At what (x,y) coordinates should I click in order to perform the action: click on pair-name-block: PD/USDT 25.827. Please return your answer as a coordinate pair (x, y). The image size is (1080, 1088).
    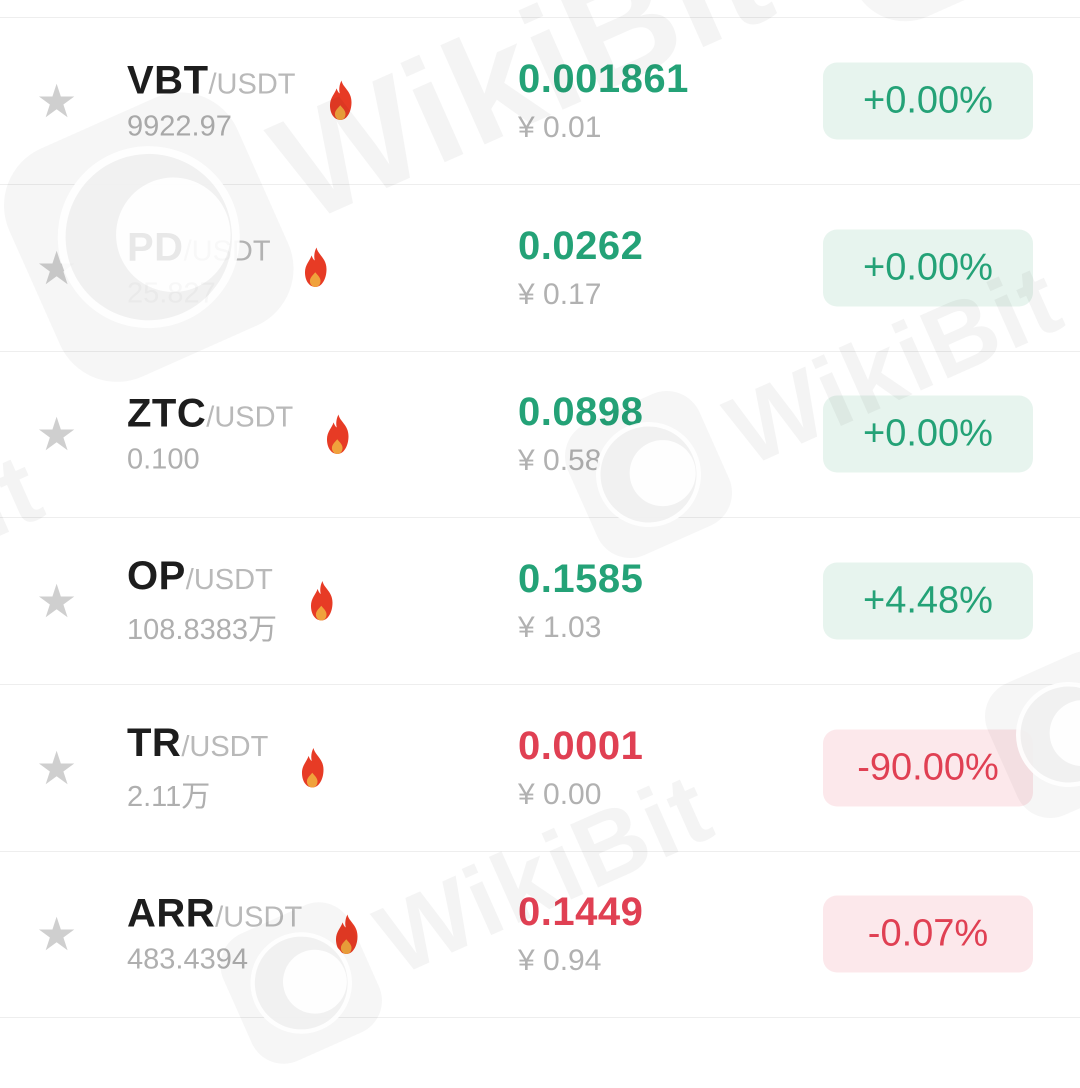
    Looking at the image, I should click on (231, 267).